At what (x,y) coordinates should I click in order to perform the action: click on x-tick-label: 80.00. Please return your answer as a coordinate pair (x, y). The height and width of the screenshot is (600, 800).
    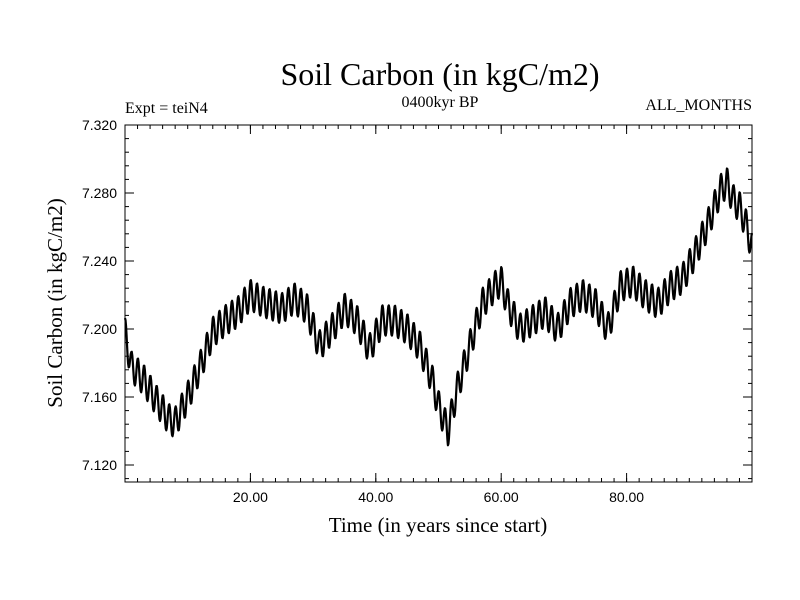
    Looking at the image, I should click on (626, 497).